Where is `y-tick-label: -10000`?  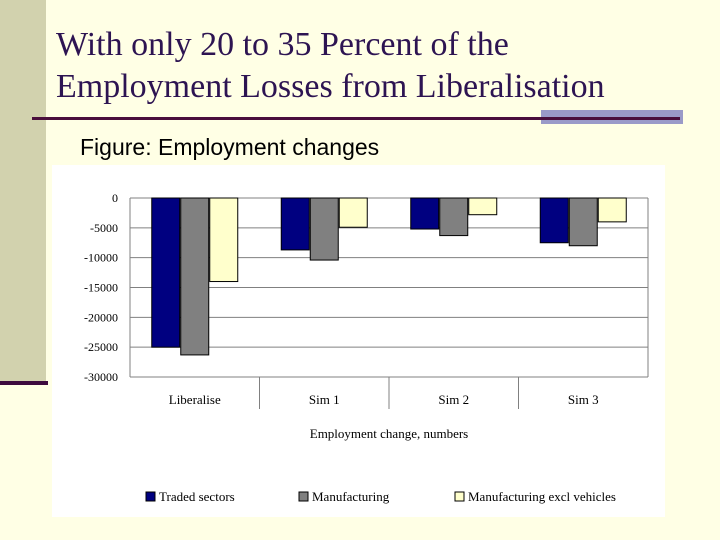 y-tick-label: -10000 is located at coordinates (101, 258).